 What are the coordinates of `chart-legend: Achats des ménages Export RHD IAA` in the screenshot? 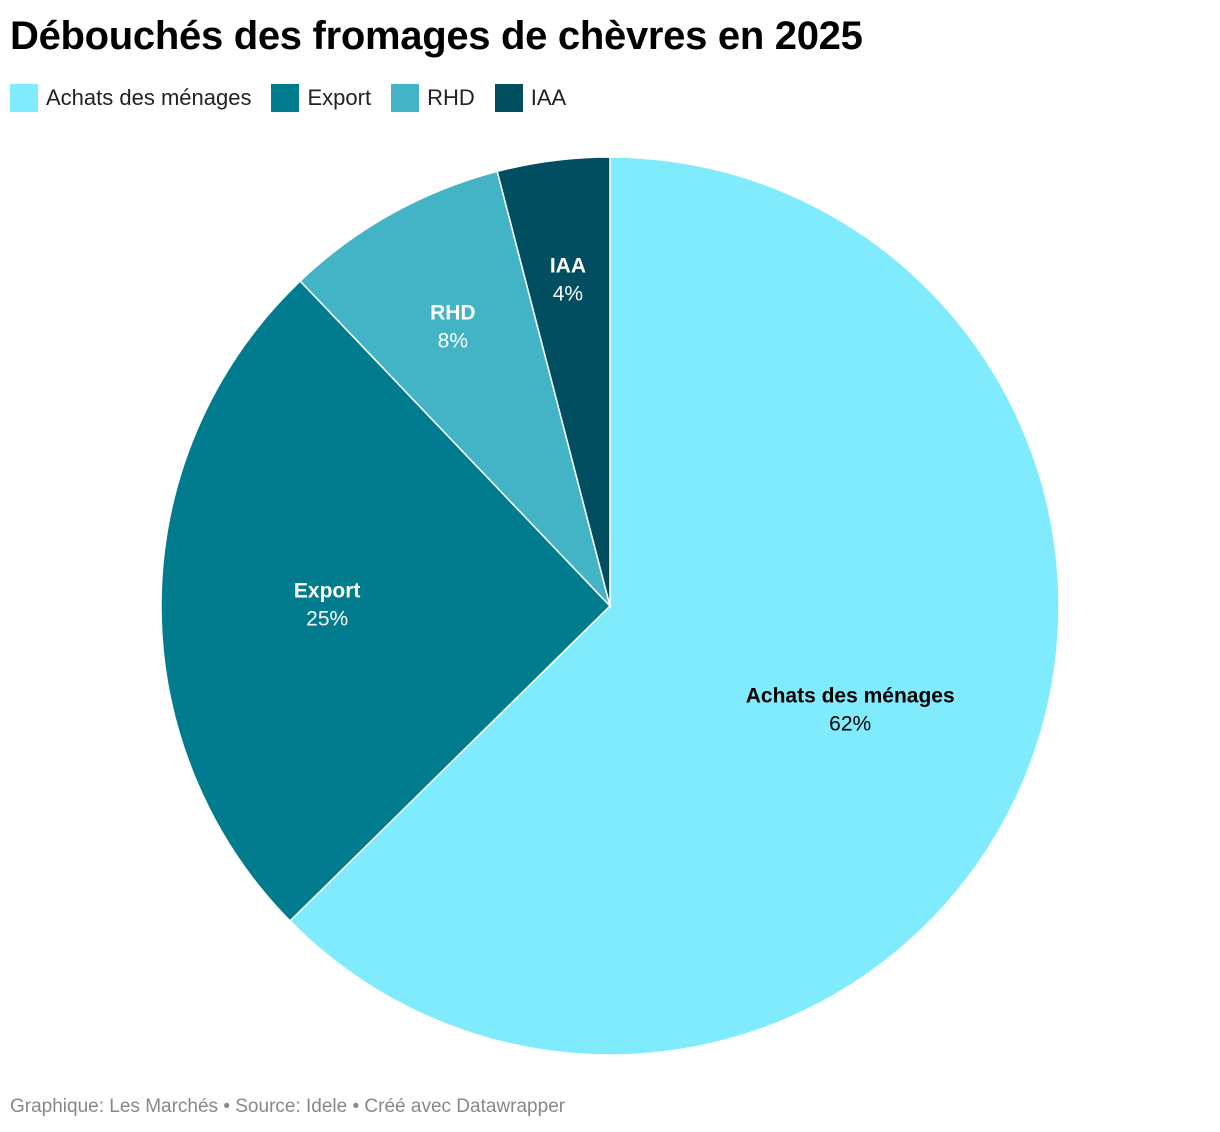 It's located at (288, 98).